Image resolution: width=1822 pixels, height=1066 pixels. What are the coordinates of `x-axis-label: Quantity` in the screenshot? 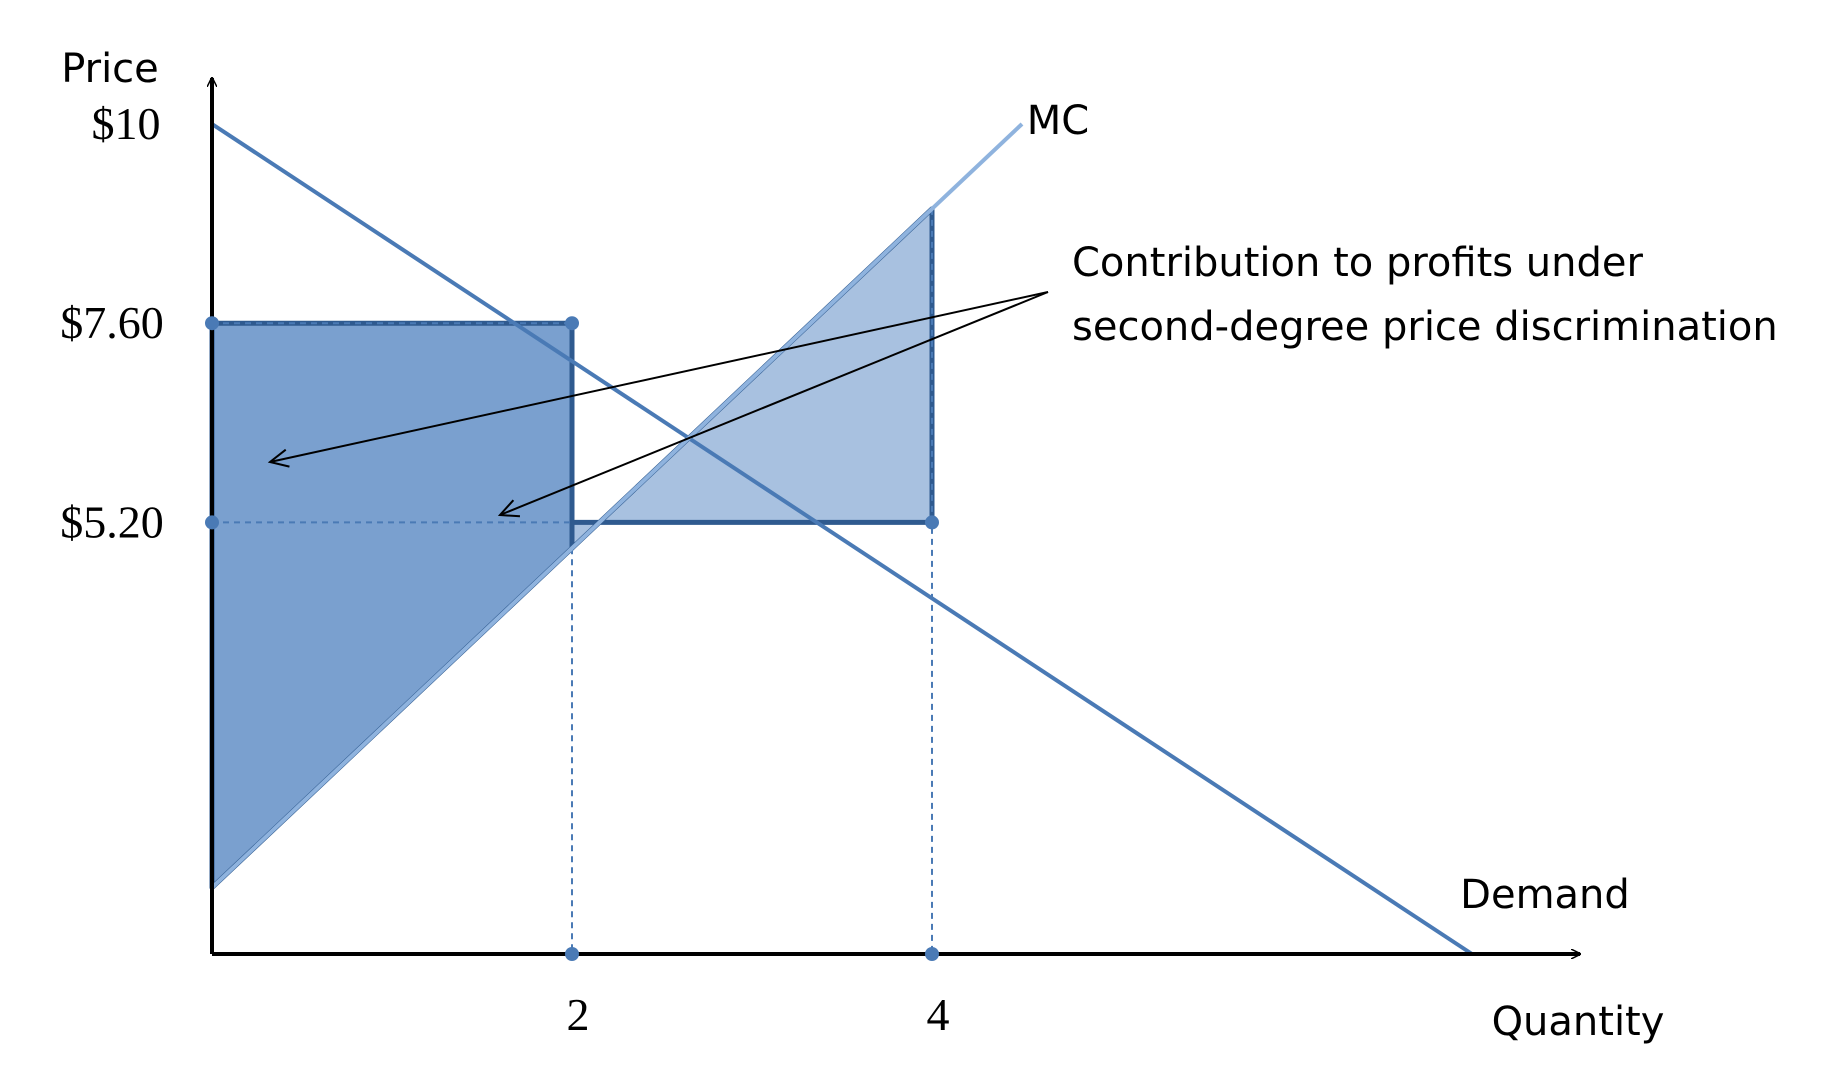 It's located at (1578, 1022).